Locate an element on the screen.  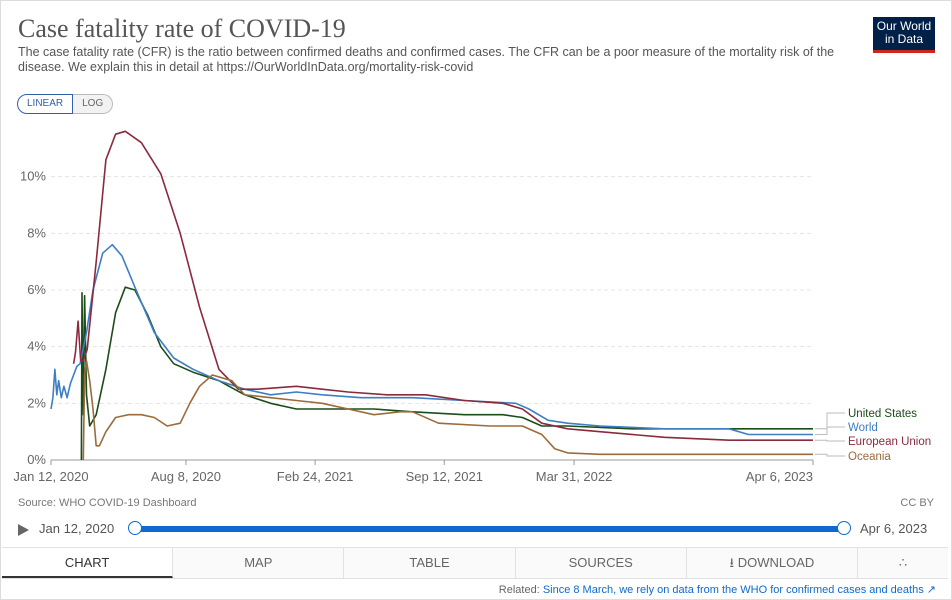
y-tick-label: 10% is located at coordinates (33, 176).